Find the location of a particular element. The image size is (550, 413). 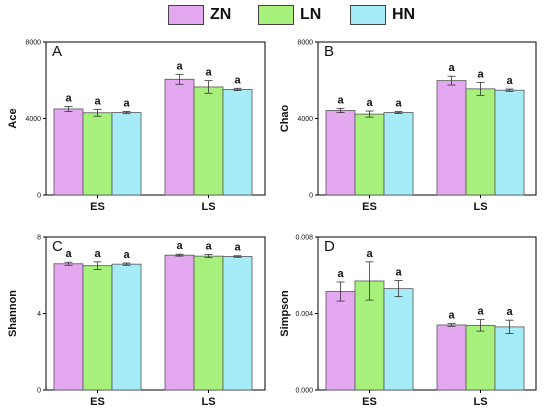

legend: ZN LN HN is located at coordinates (275, 15).